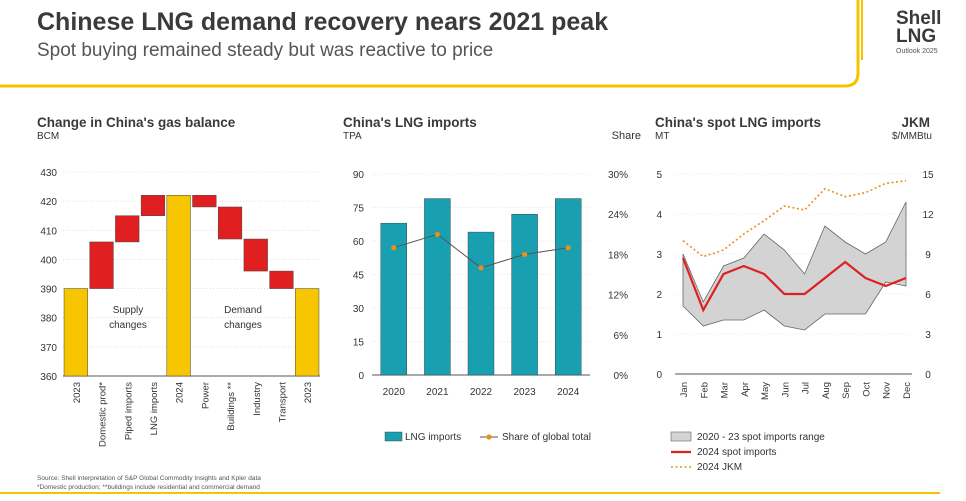 The image size is (966, 501). What do you see at coordinates (928, 335) in the screenshot?
I see `chart3-y2tick-label: 3` at bounding box center [928, 335].